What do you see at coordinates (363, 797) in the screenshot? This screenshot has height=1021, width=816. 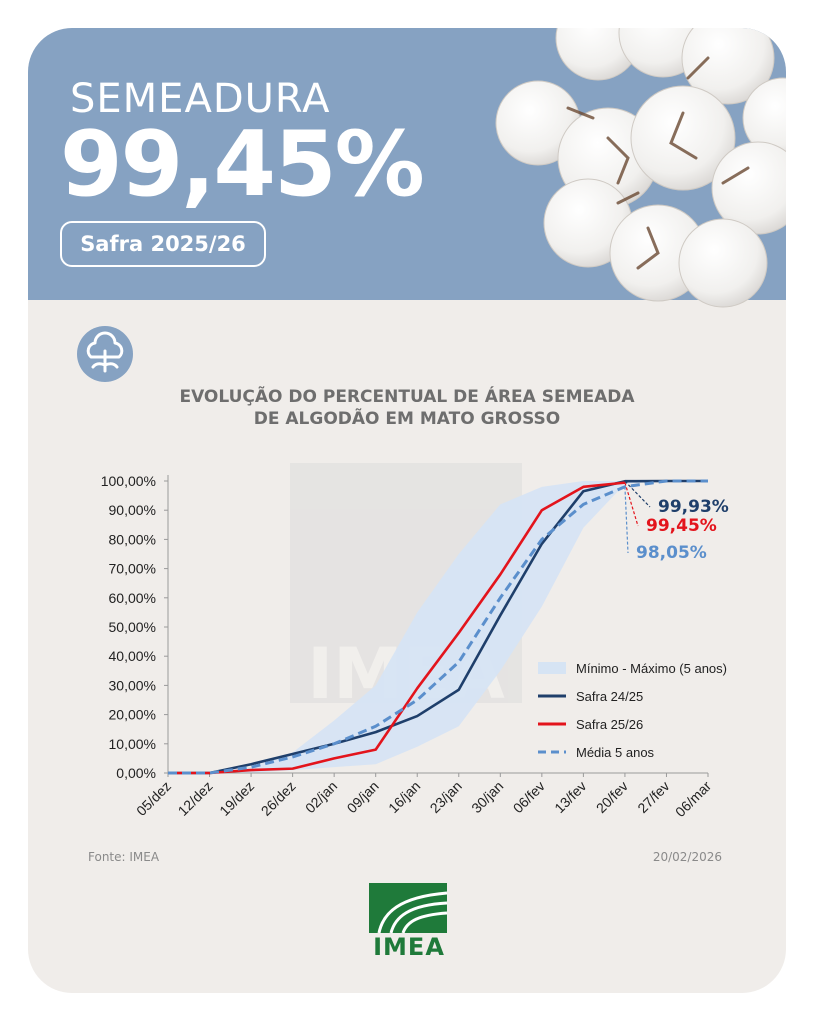 I see `x-tick-label: 09/jan` at bounding box center [363, 797].